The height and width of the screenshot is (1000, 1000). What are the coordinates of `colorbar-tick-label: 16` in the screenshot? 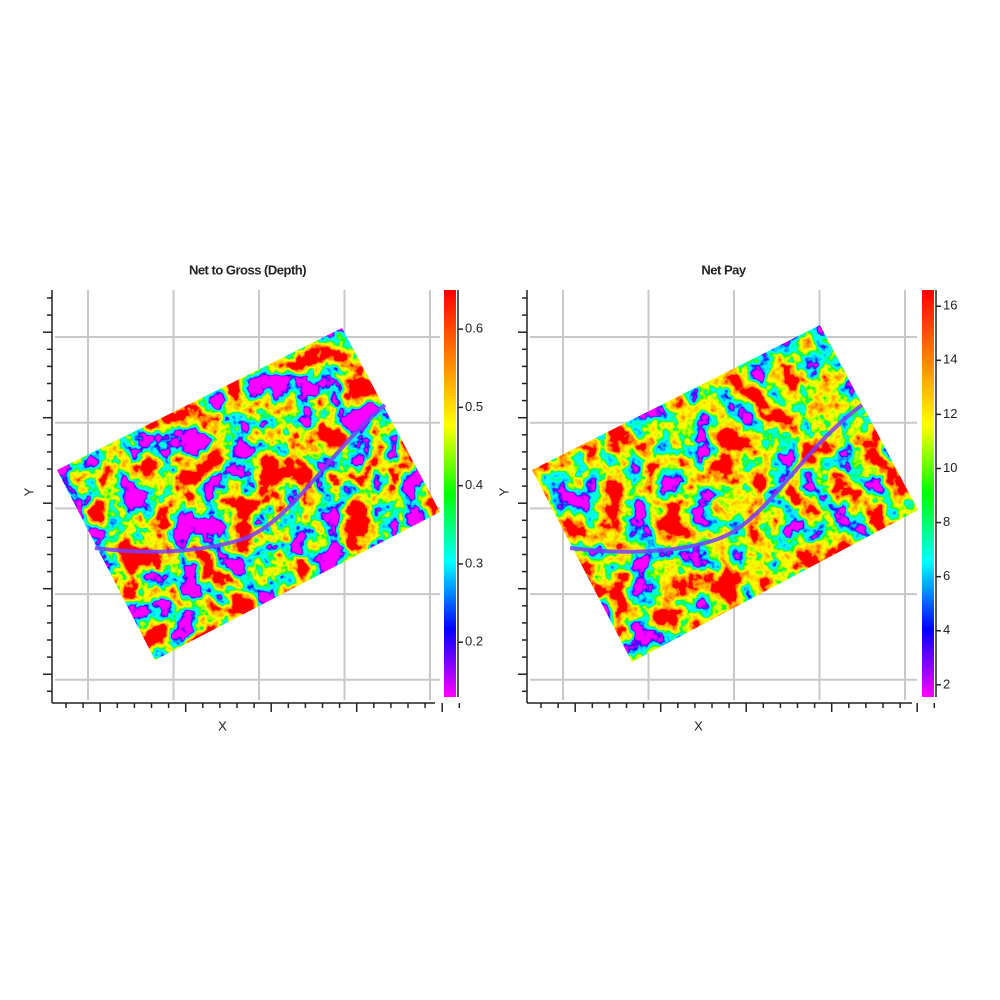 It's located at (950, 305).